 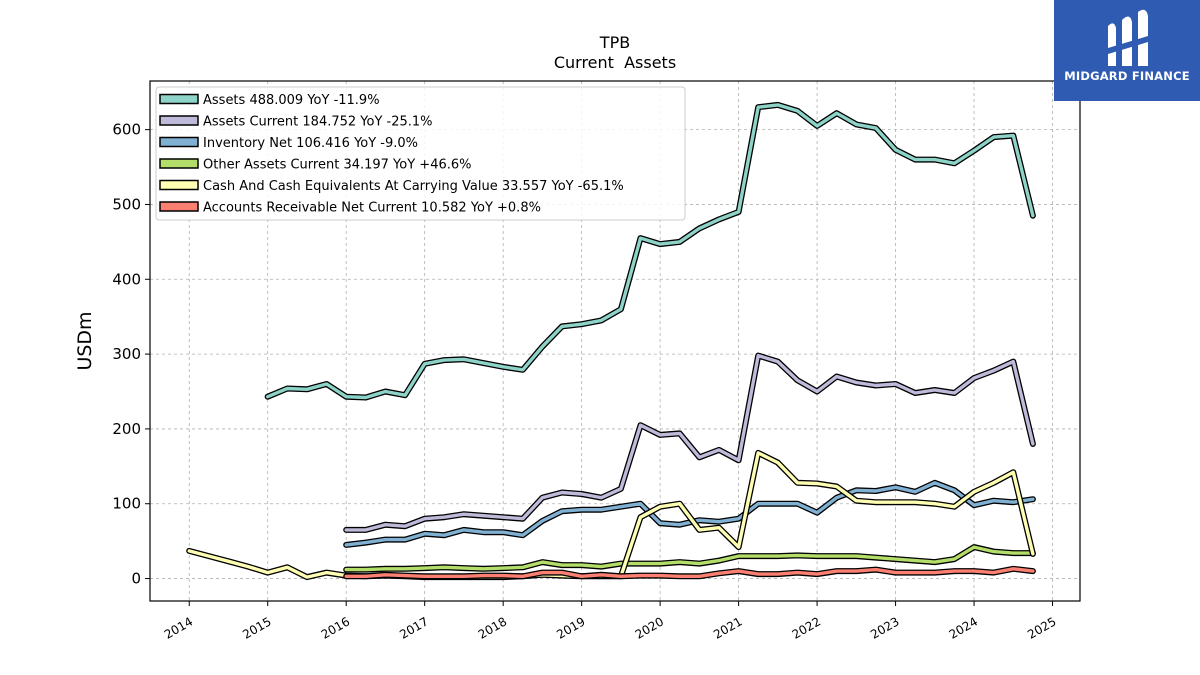 I want to click on legend-label-1: Assets Current 184.752 YoY -25.1%, so click(x=318, y=122).